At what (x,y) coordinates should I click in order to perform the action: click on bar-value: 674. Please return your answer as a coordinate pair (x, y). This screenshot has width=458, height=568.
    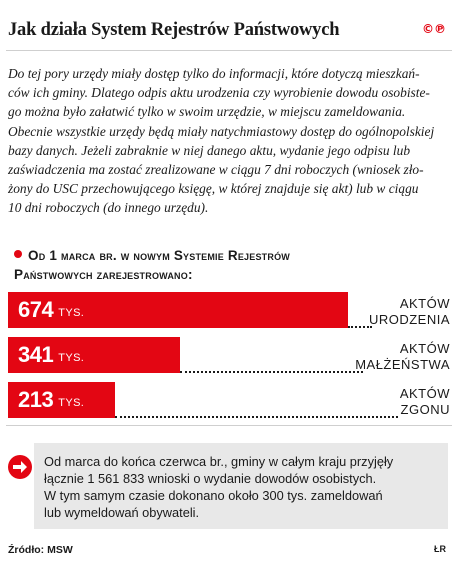
    Looking at the image, I should click on (36, 309).